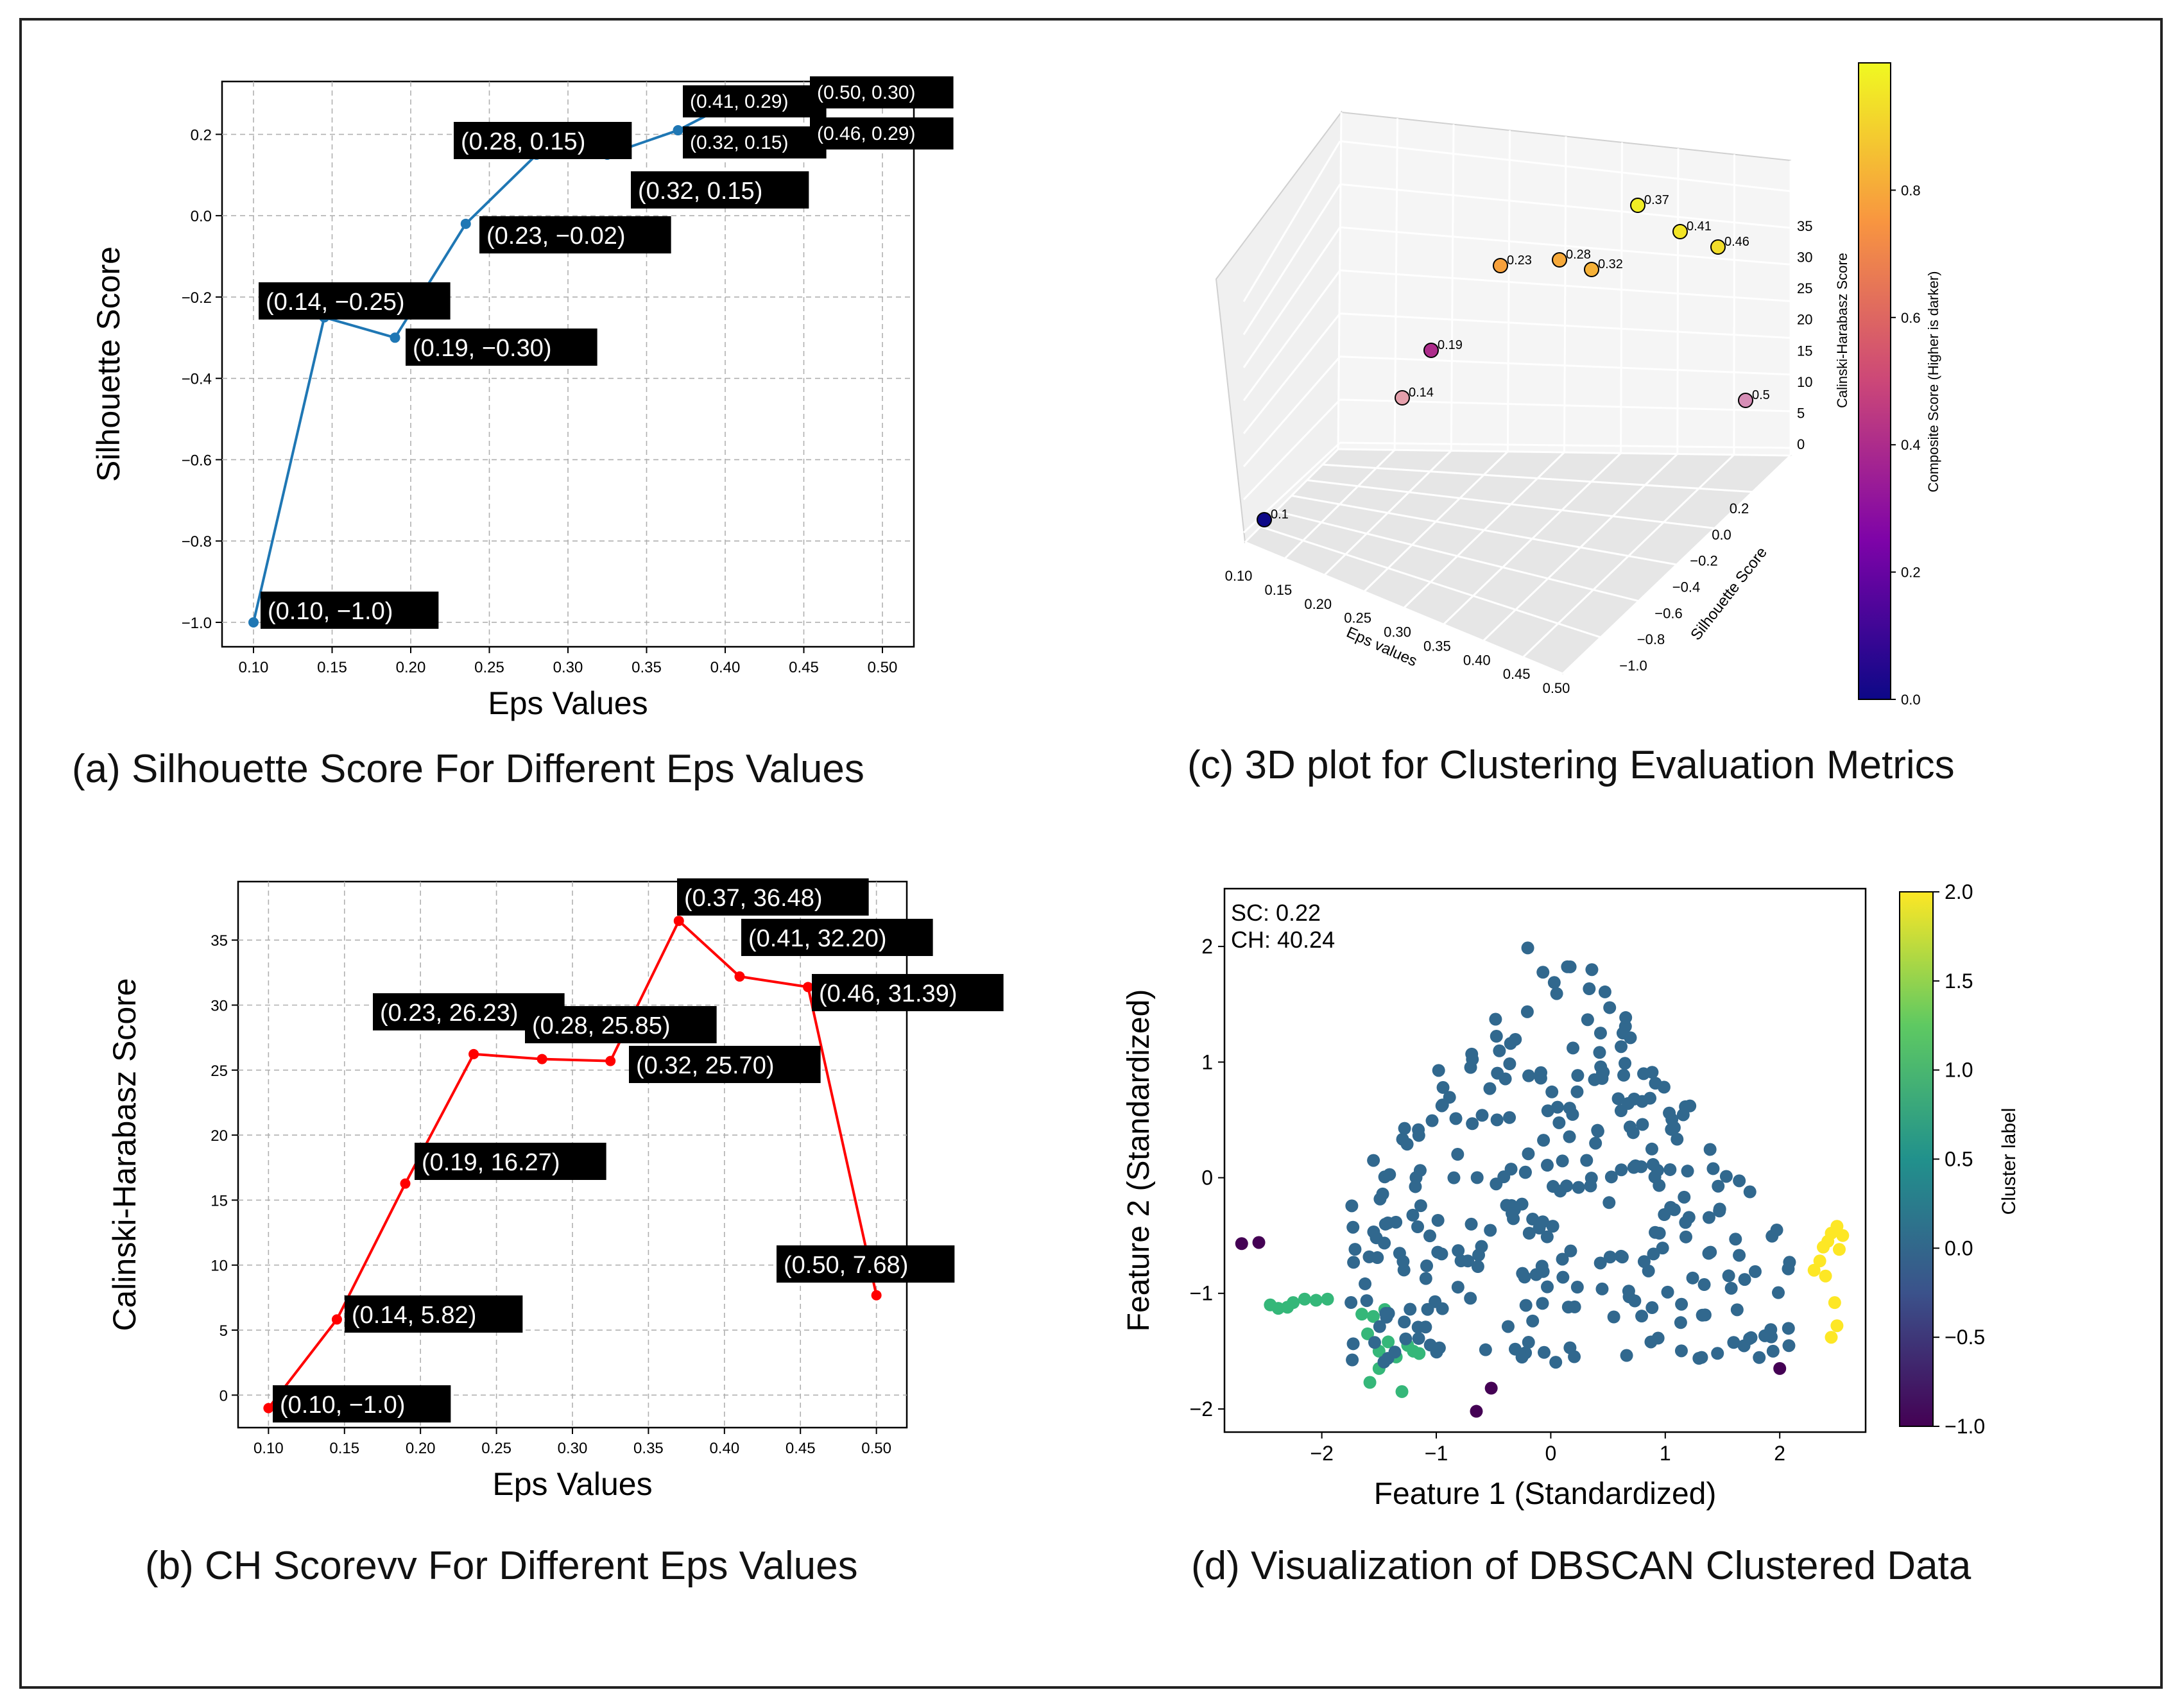 The image size is (2182, 1708). I want to click on x-tick-label: 0.45, so click(804, 667).